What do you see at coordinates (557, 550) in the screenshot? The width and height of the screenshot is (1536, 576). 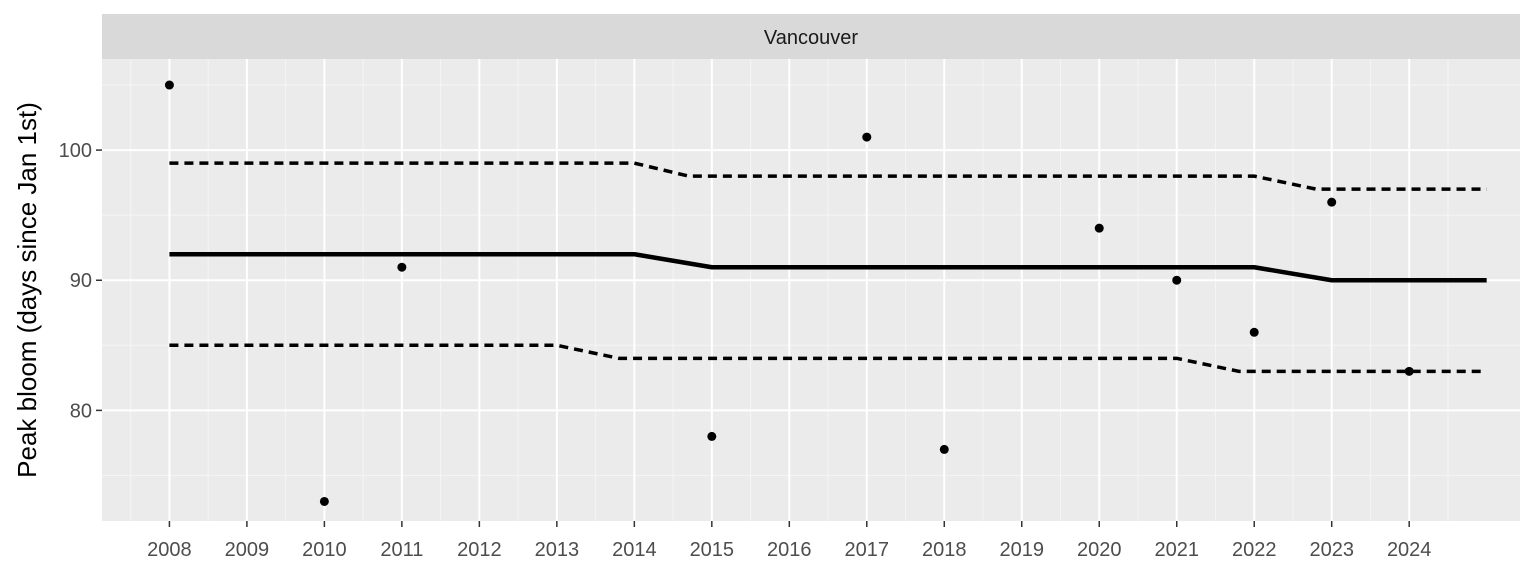 I see `x-tick-label: 2013` at bounding box center [557, 550].